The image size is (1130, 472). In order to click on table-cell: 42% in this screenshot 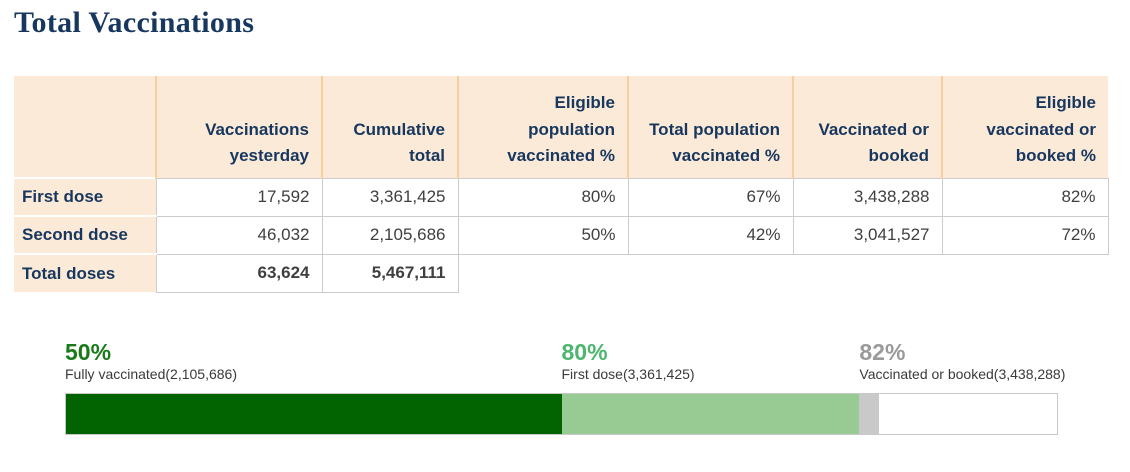, I will do `click(710, 235)`.